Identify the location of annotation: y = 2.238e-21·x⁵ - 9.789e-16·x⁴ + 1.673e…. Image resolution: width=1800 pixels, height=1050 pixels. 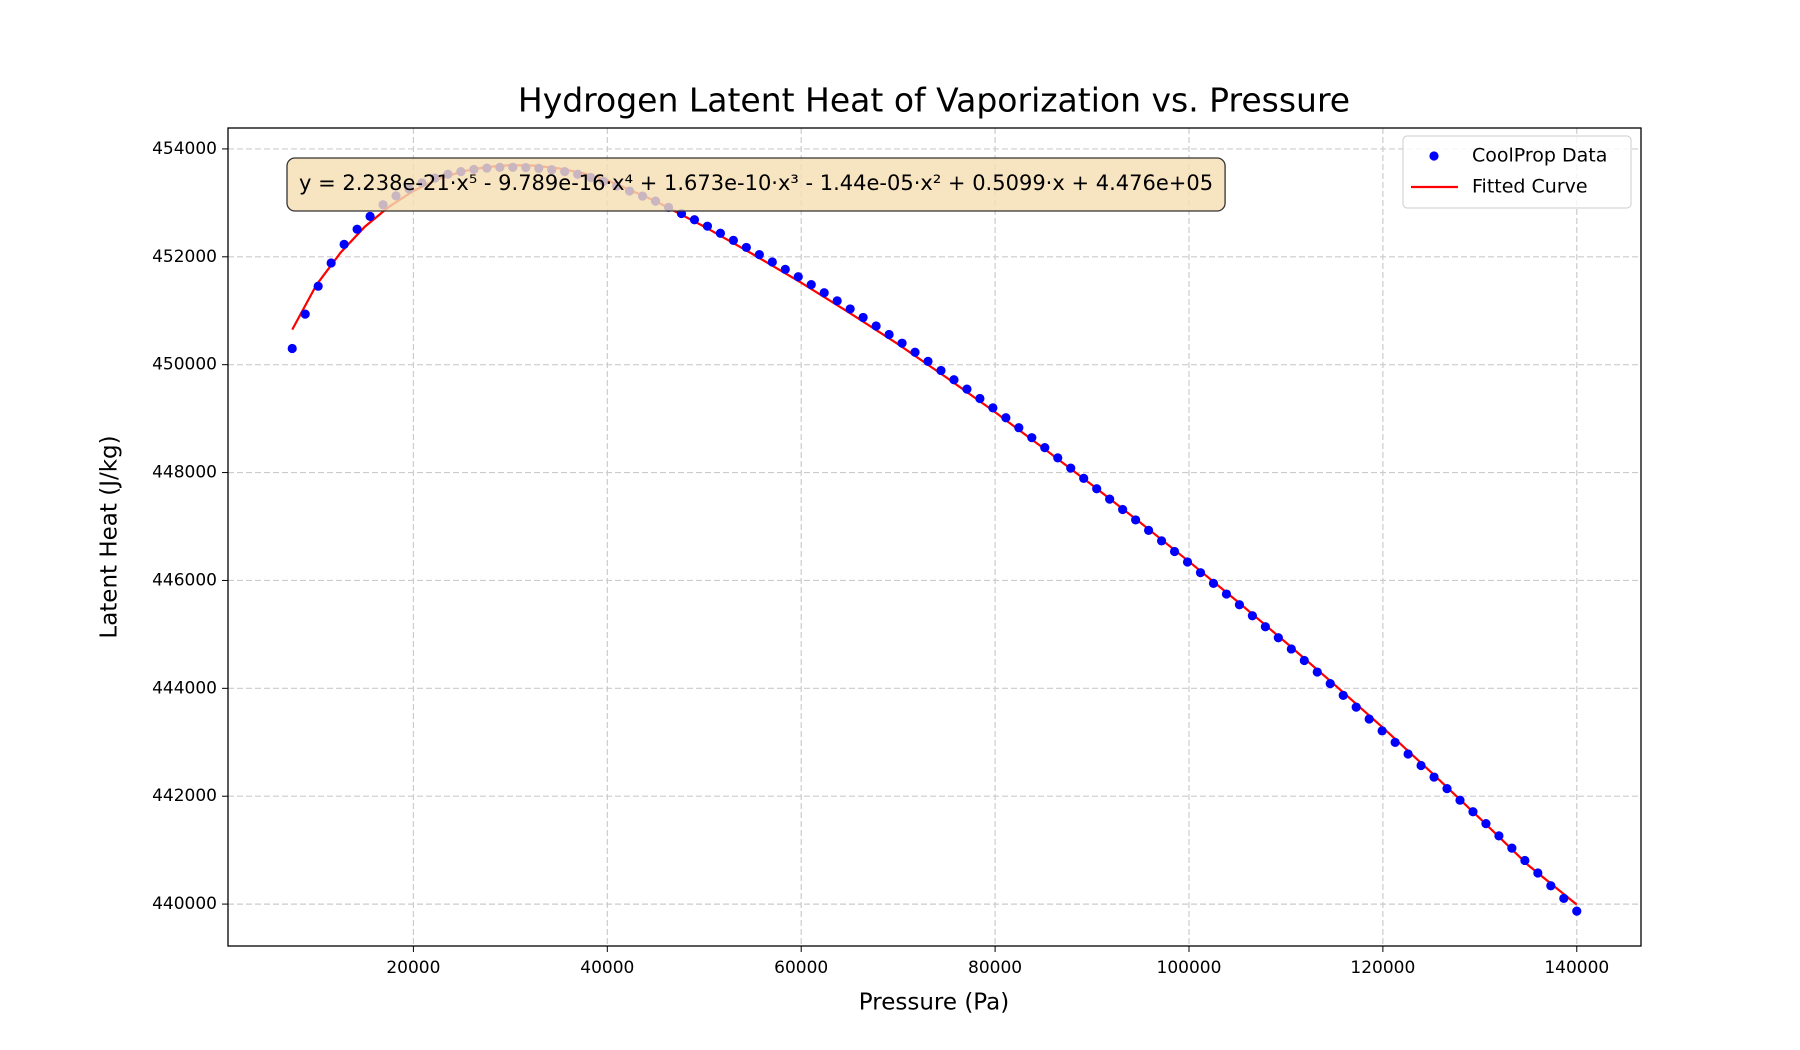
(756, 184).